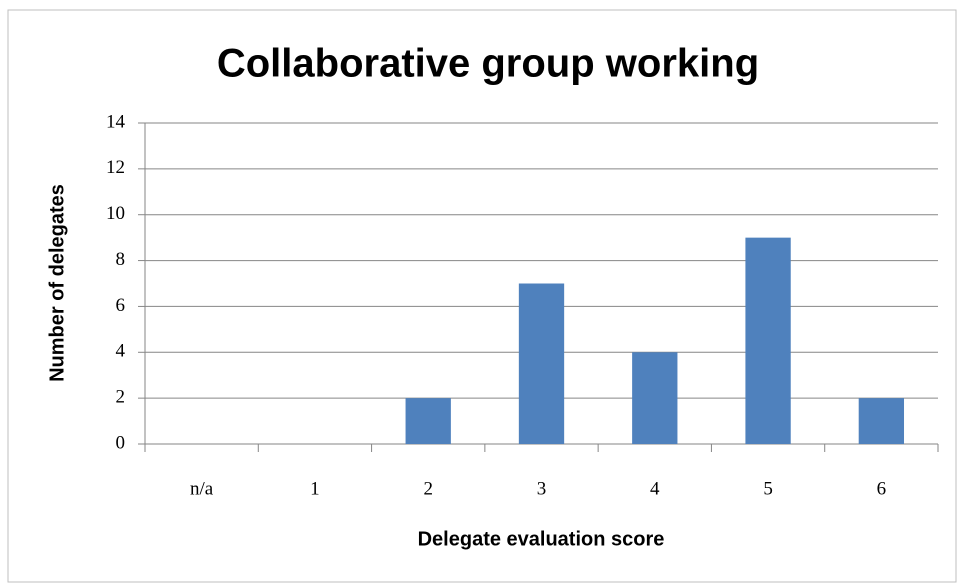 The image size is (957, 583). Describe the element at coordinates (121, 351) in the screenshot. I see `y-tick-label: 4` at that location.